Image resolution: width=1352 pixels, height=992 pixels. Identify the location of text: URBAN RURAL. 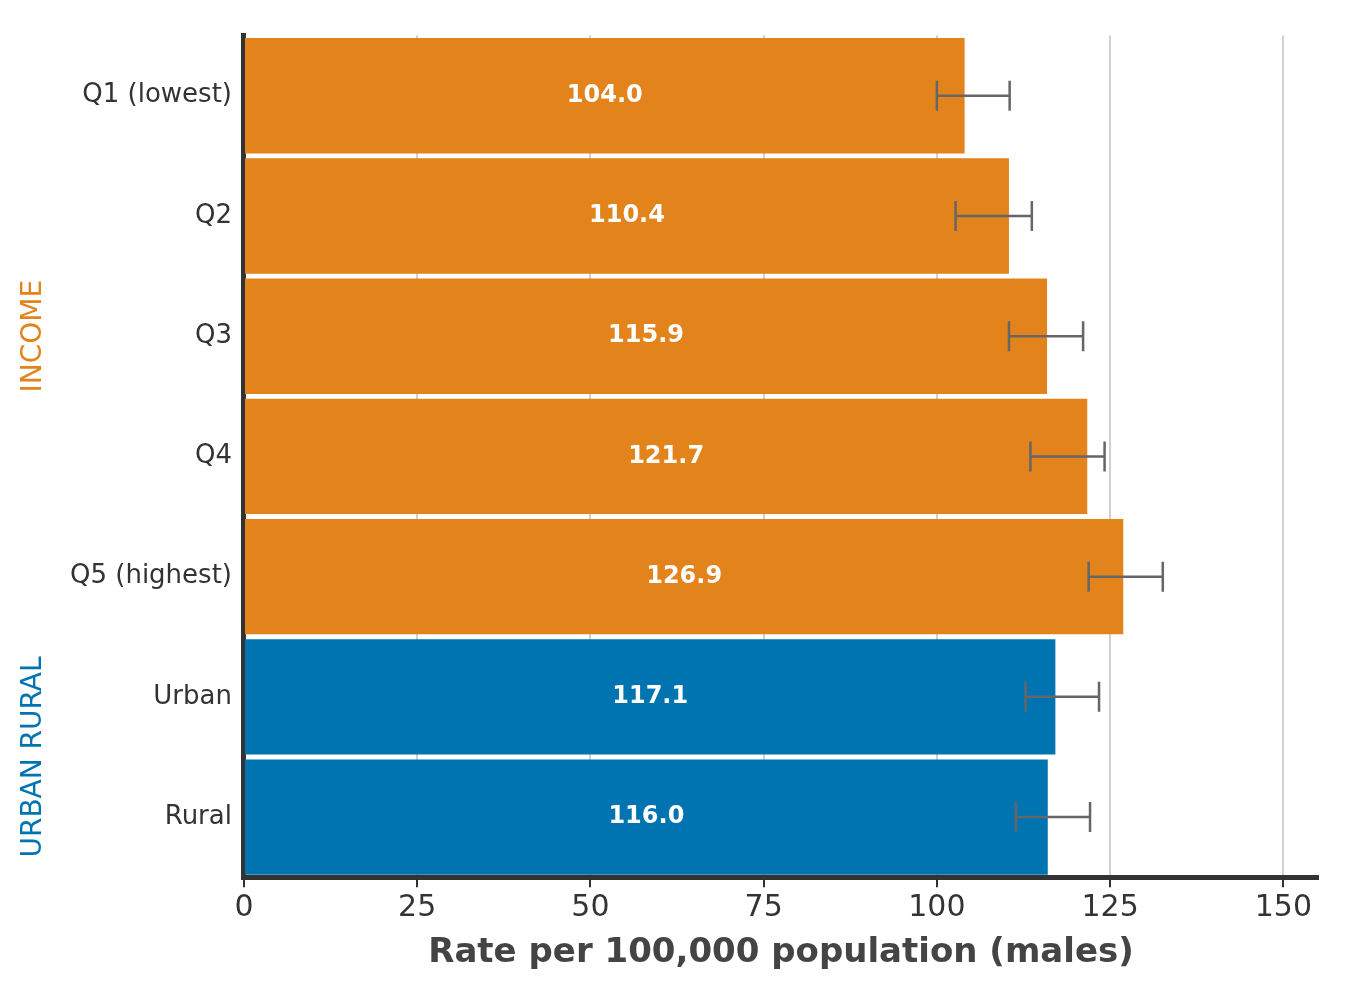
(32, 756).